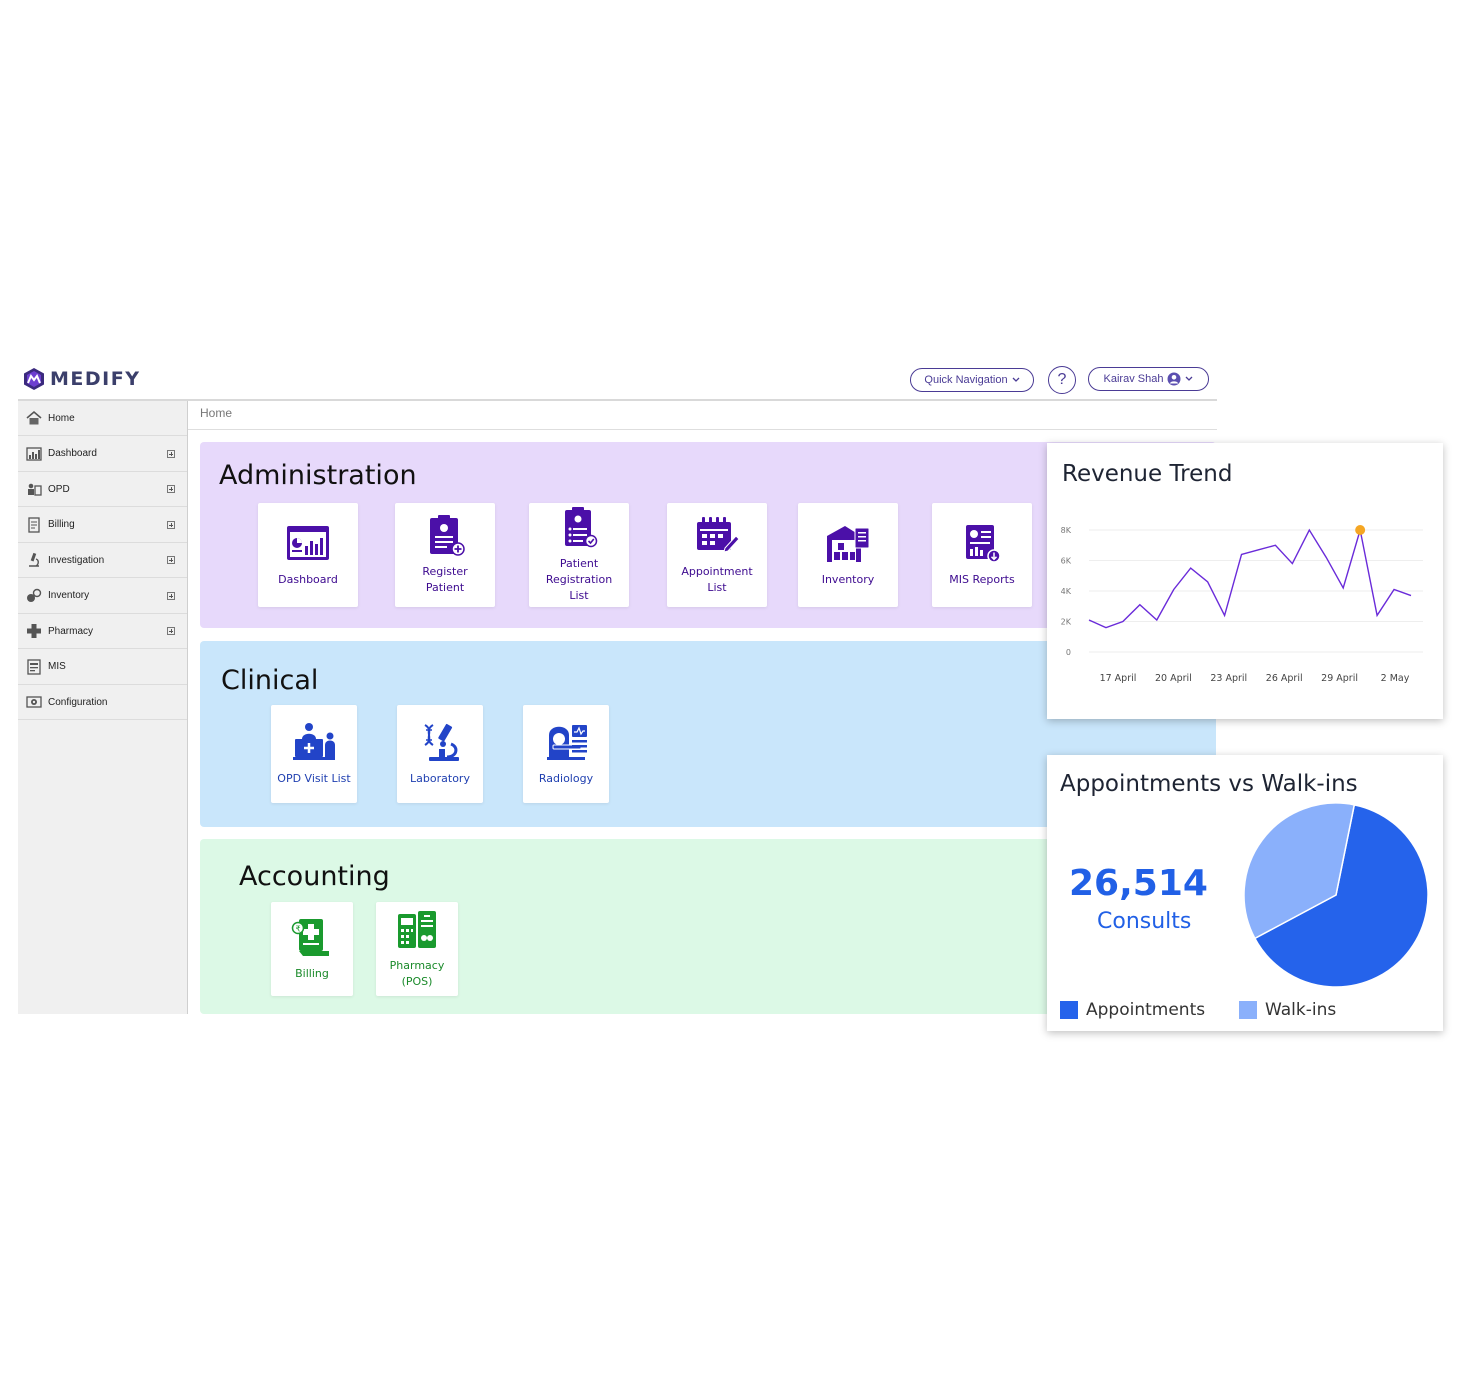  Describe the element at coordinates (95, 379) in the screenshot. I see `app-name: MEDIFY` at that location.